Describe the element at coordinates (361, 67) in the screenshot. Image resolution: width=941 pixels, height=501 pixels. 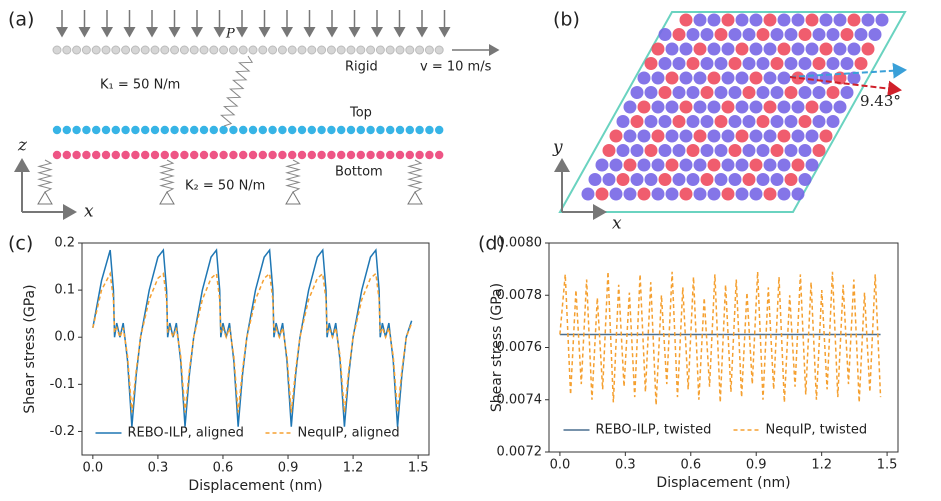
I see `rigid-label: Rigid` at that location.